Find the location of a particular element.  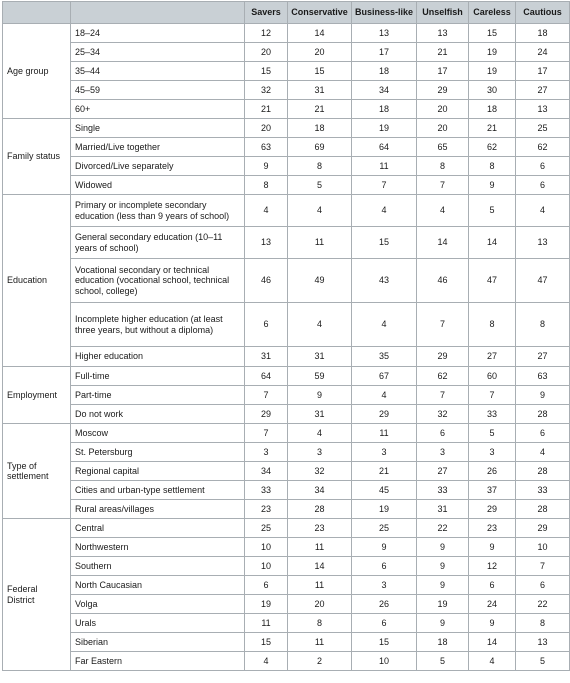

table-row: Far Eastern 4 2 10 5 4 5 is located at coordinates (286, 661).